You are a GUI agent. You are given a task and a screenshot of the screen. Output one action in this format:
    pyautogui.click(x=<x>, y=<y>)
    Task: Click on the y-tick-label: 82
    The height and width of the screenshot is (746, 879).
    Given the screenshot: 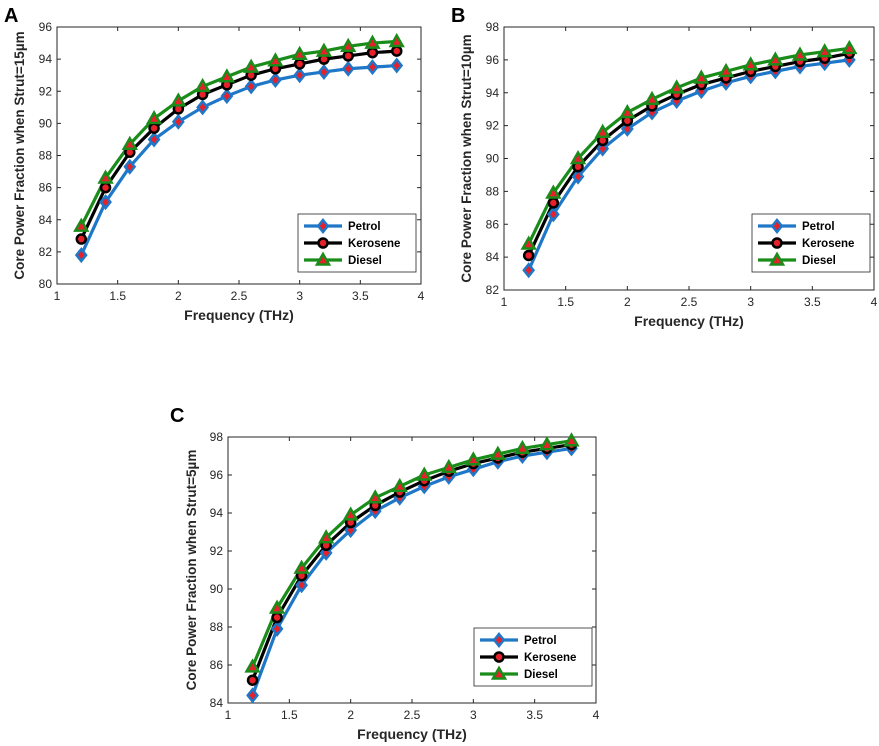 What is the action you would take?
    pyautogui.click(x=493, y=290)
    